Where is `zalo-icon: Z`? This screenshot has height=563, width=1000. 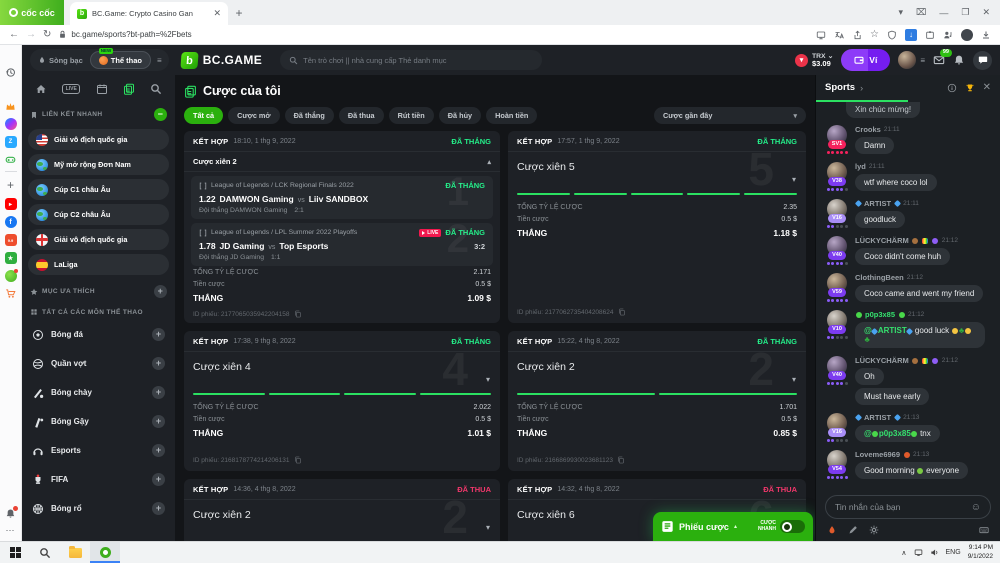
zalo-icon: Z is located at coordinates (10, 142).